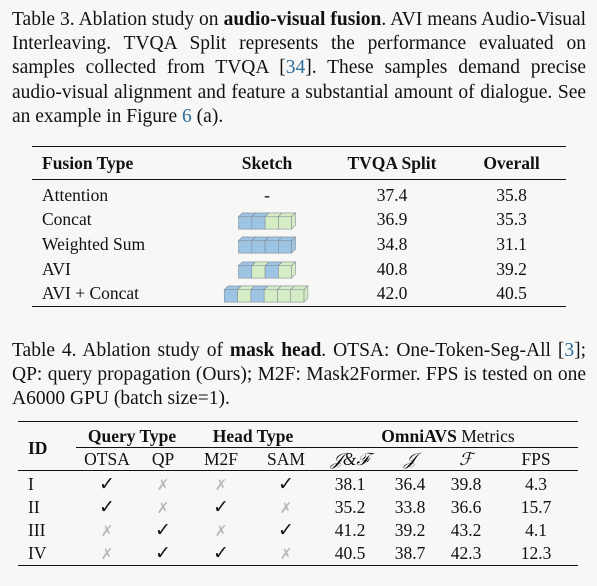 This screenshot has width=597, height=586. What do you see at coordinates (466, 507) in the screenshot?
I see `f-cell: 36.6` at bounding box center [466, 507].